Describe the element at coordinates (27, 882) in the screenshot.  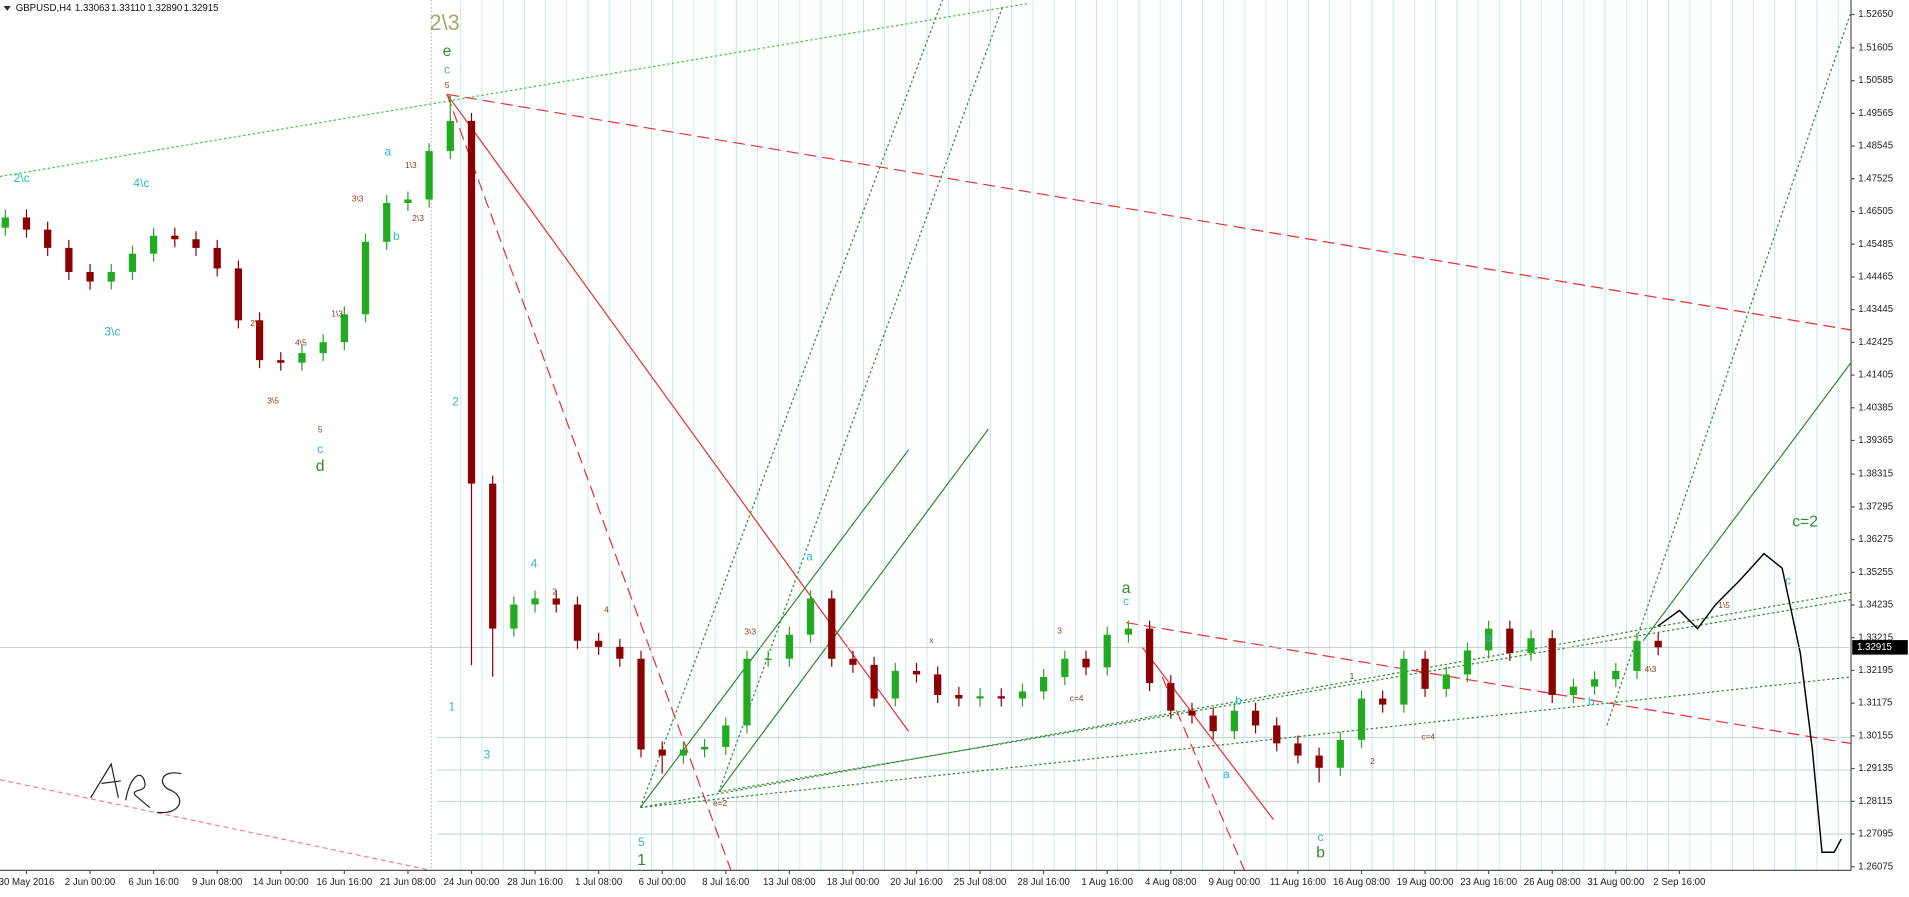
I see `x-tick-label: 30 May 2016` at that location.